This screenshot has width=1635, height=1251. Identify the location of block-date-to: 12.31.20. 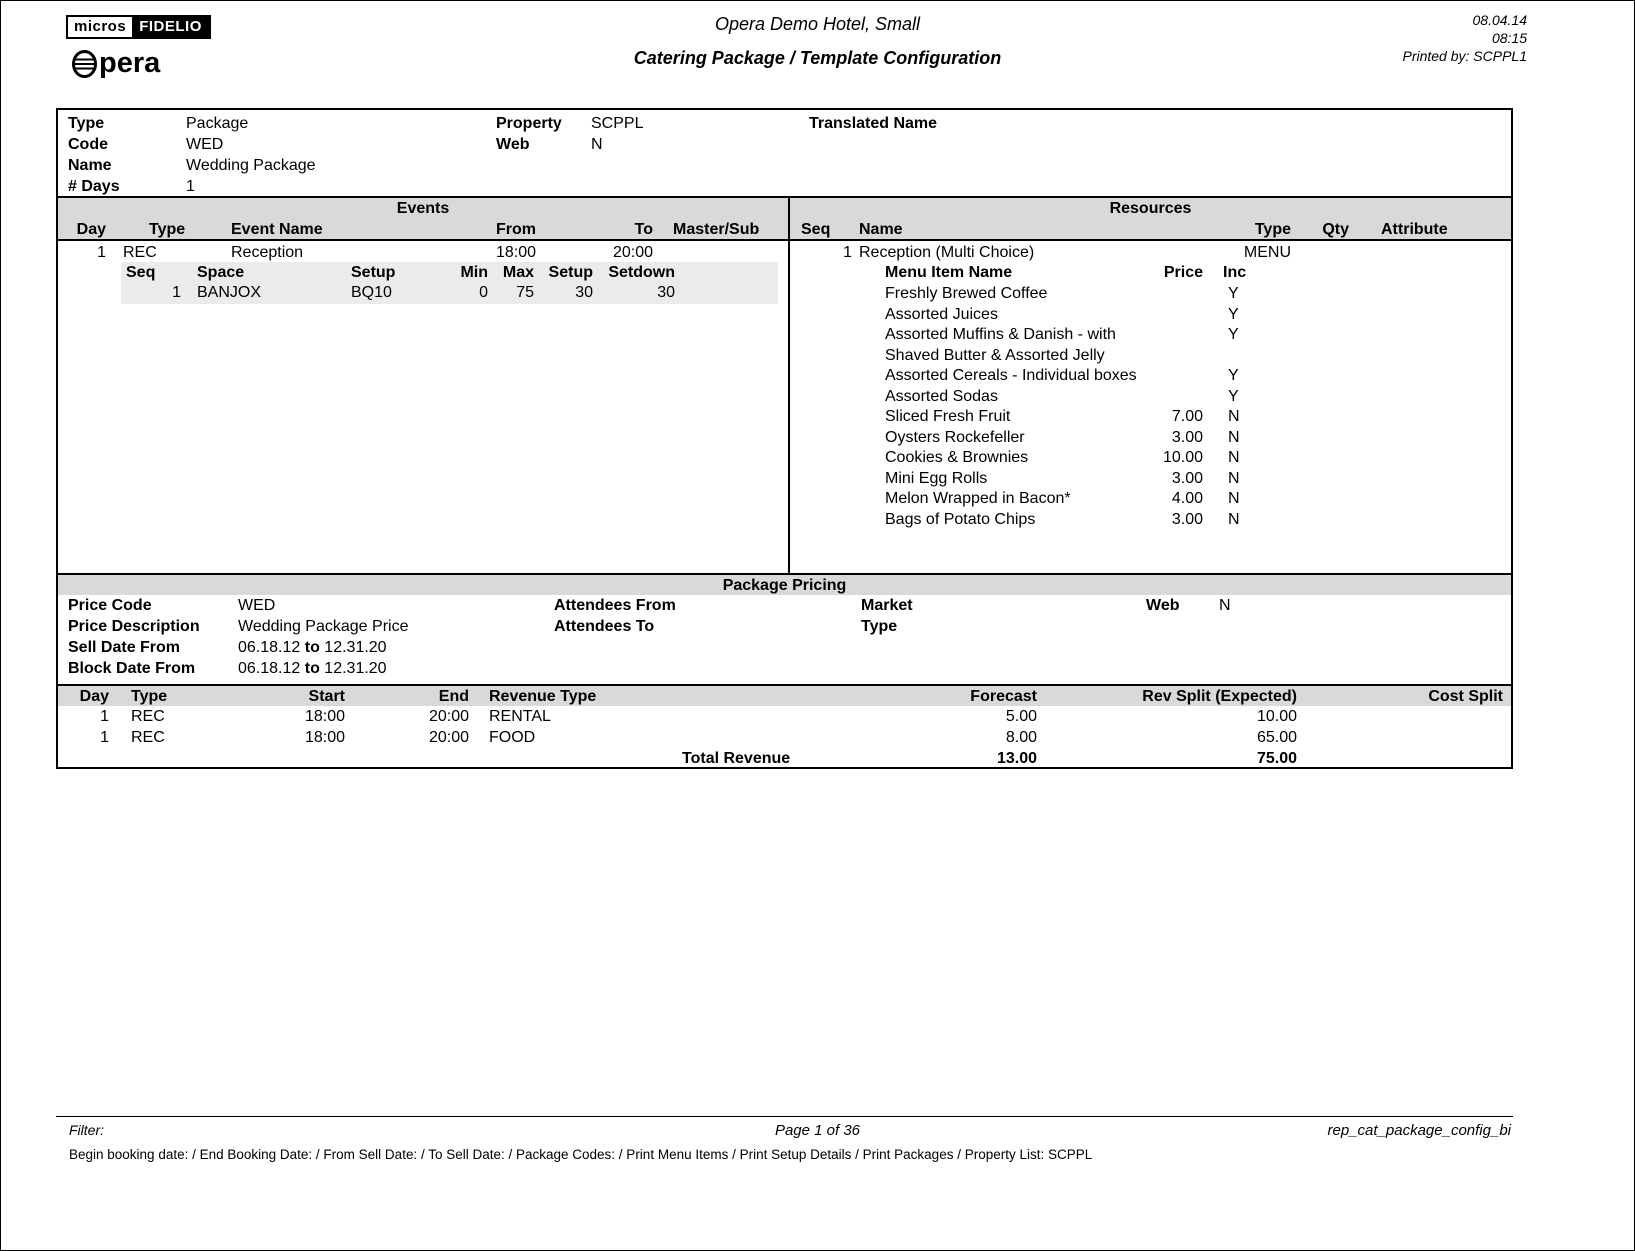
(355, 668).